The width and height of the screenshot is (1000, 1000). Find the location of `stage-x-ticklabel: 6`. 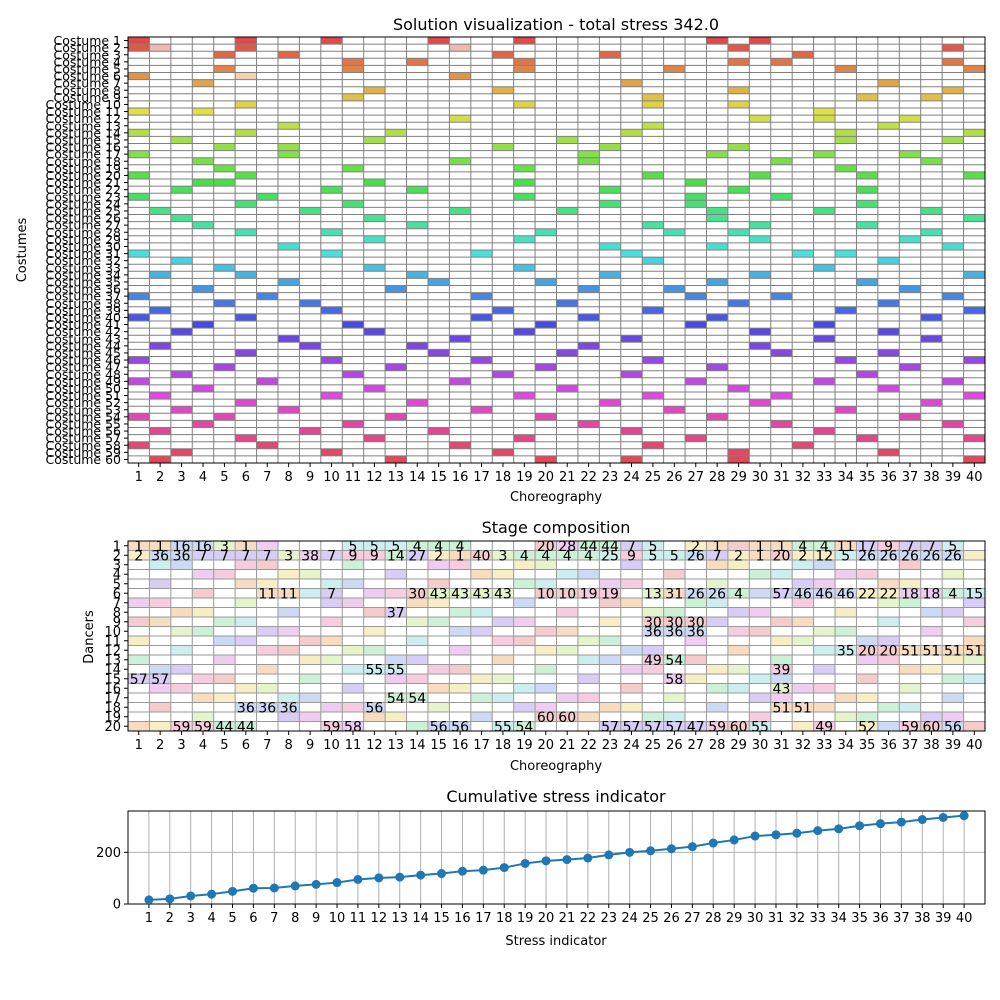

stage-x-ticklabel: 6 is located at coordinates (246, 745).